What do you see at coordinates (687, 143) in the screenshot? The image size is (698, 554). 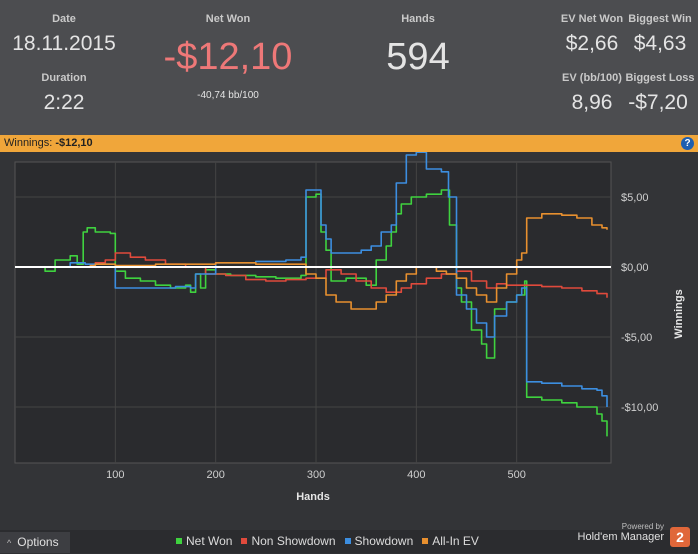 I see `help-icon: ?` at bounding box center [687, 143].